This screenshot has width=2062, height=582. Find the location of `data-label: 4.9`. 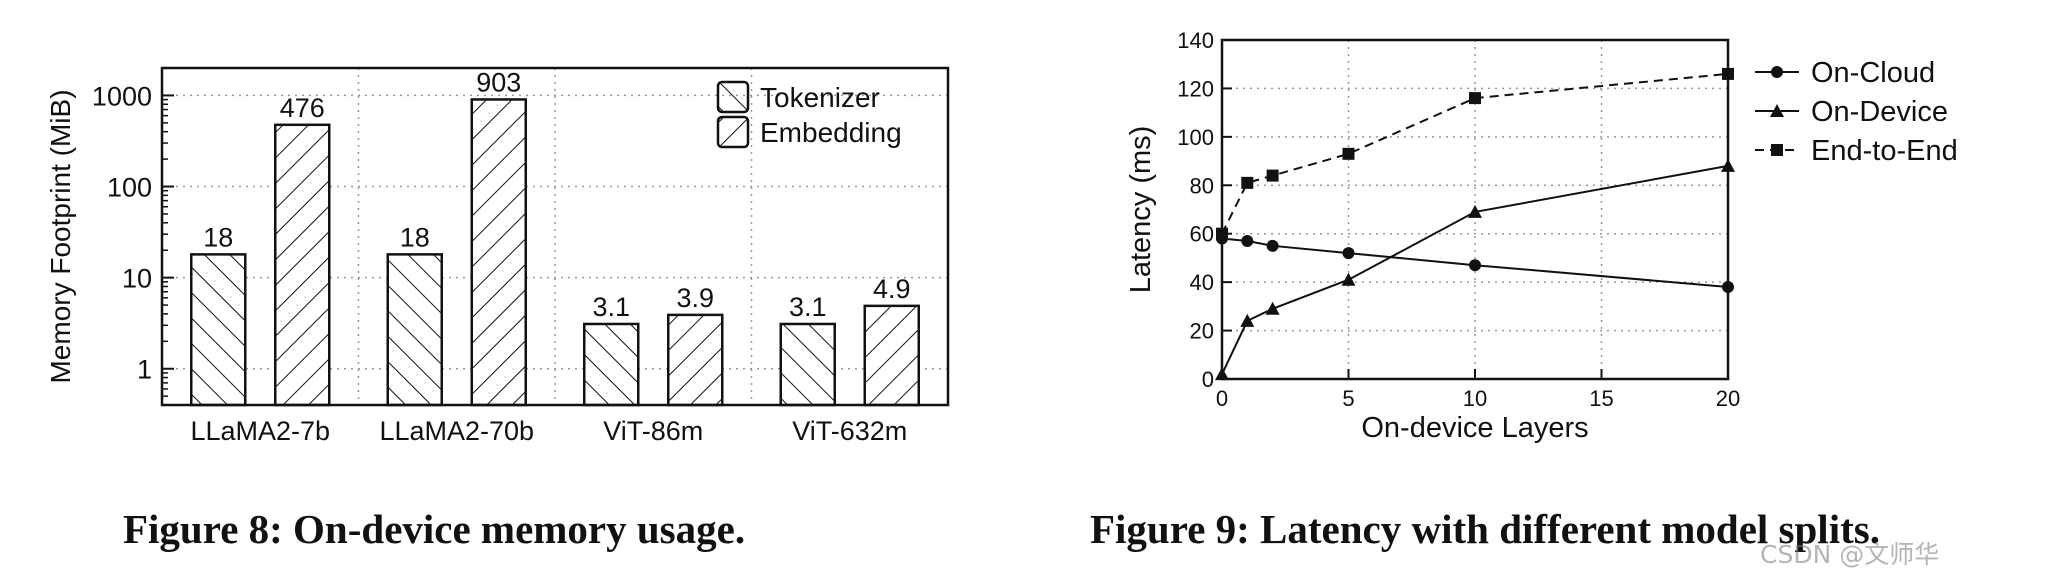

data-label: 4.9 is located at coordinates (892, 289).